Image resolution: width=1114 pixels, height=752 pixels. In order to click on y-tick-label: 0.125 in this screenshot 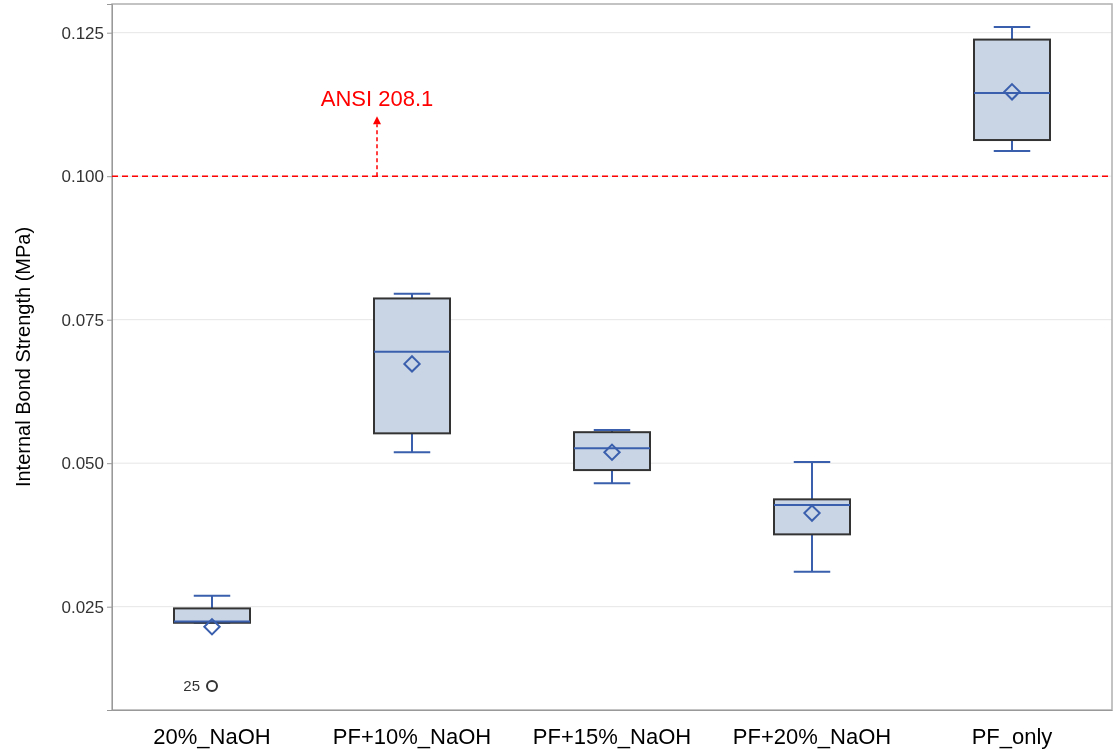, I will do `click(82, 33)`.